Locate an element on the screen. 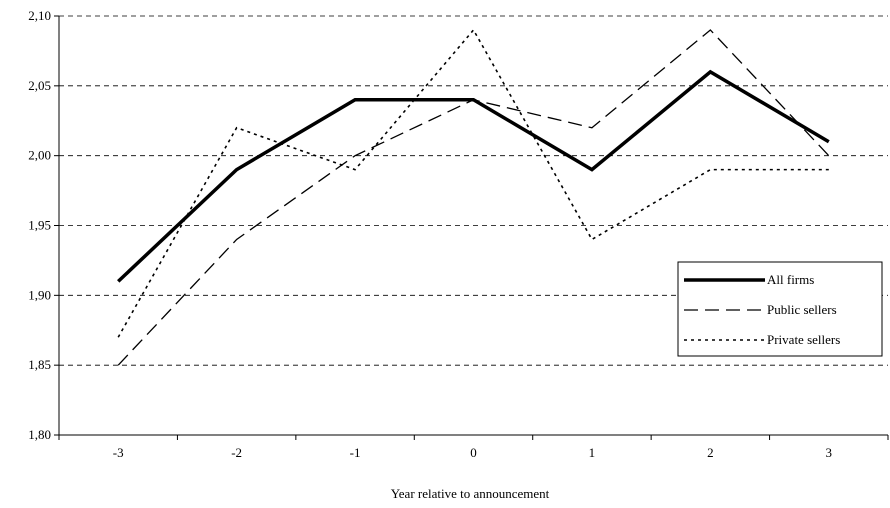 The height and width of the screenshot is (508, 890). y-tick-label: 1,90 is located at coordinates (39, 294).